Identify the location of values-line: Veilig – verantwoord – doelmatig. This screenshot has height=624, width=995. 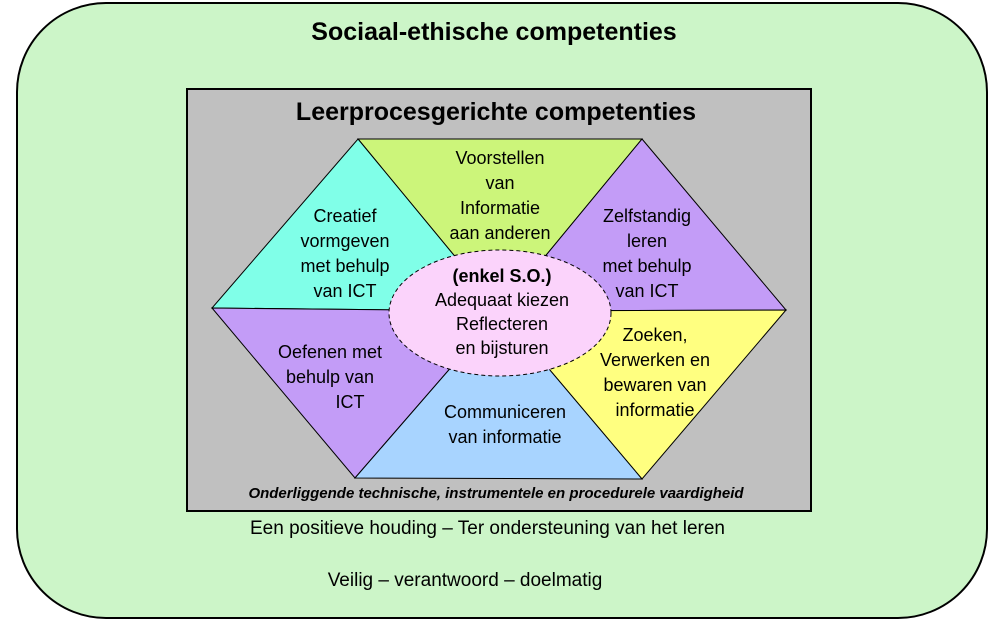
(465, 580).